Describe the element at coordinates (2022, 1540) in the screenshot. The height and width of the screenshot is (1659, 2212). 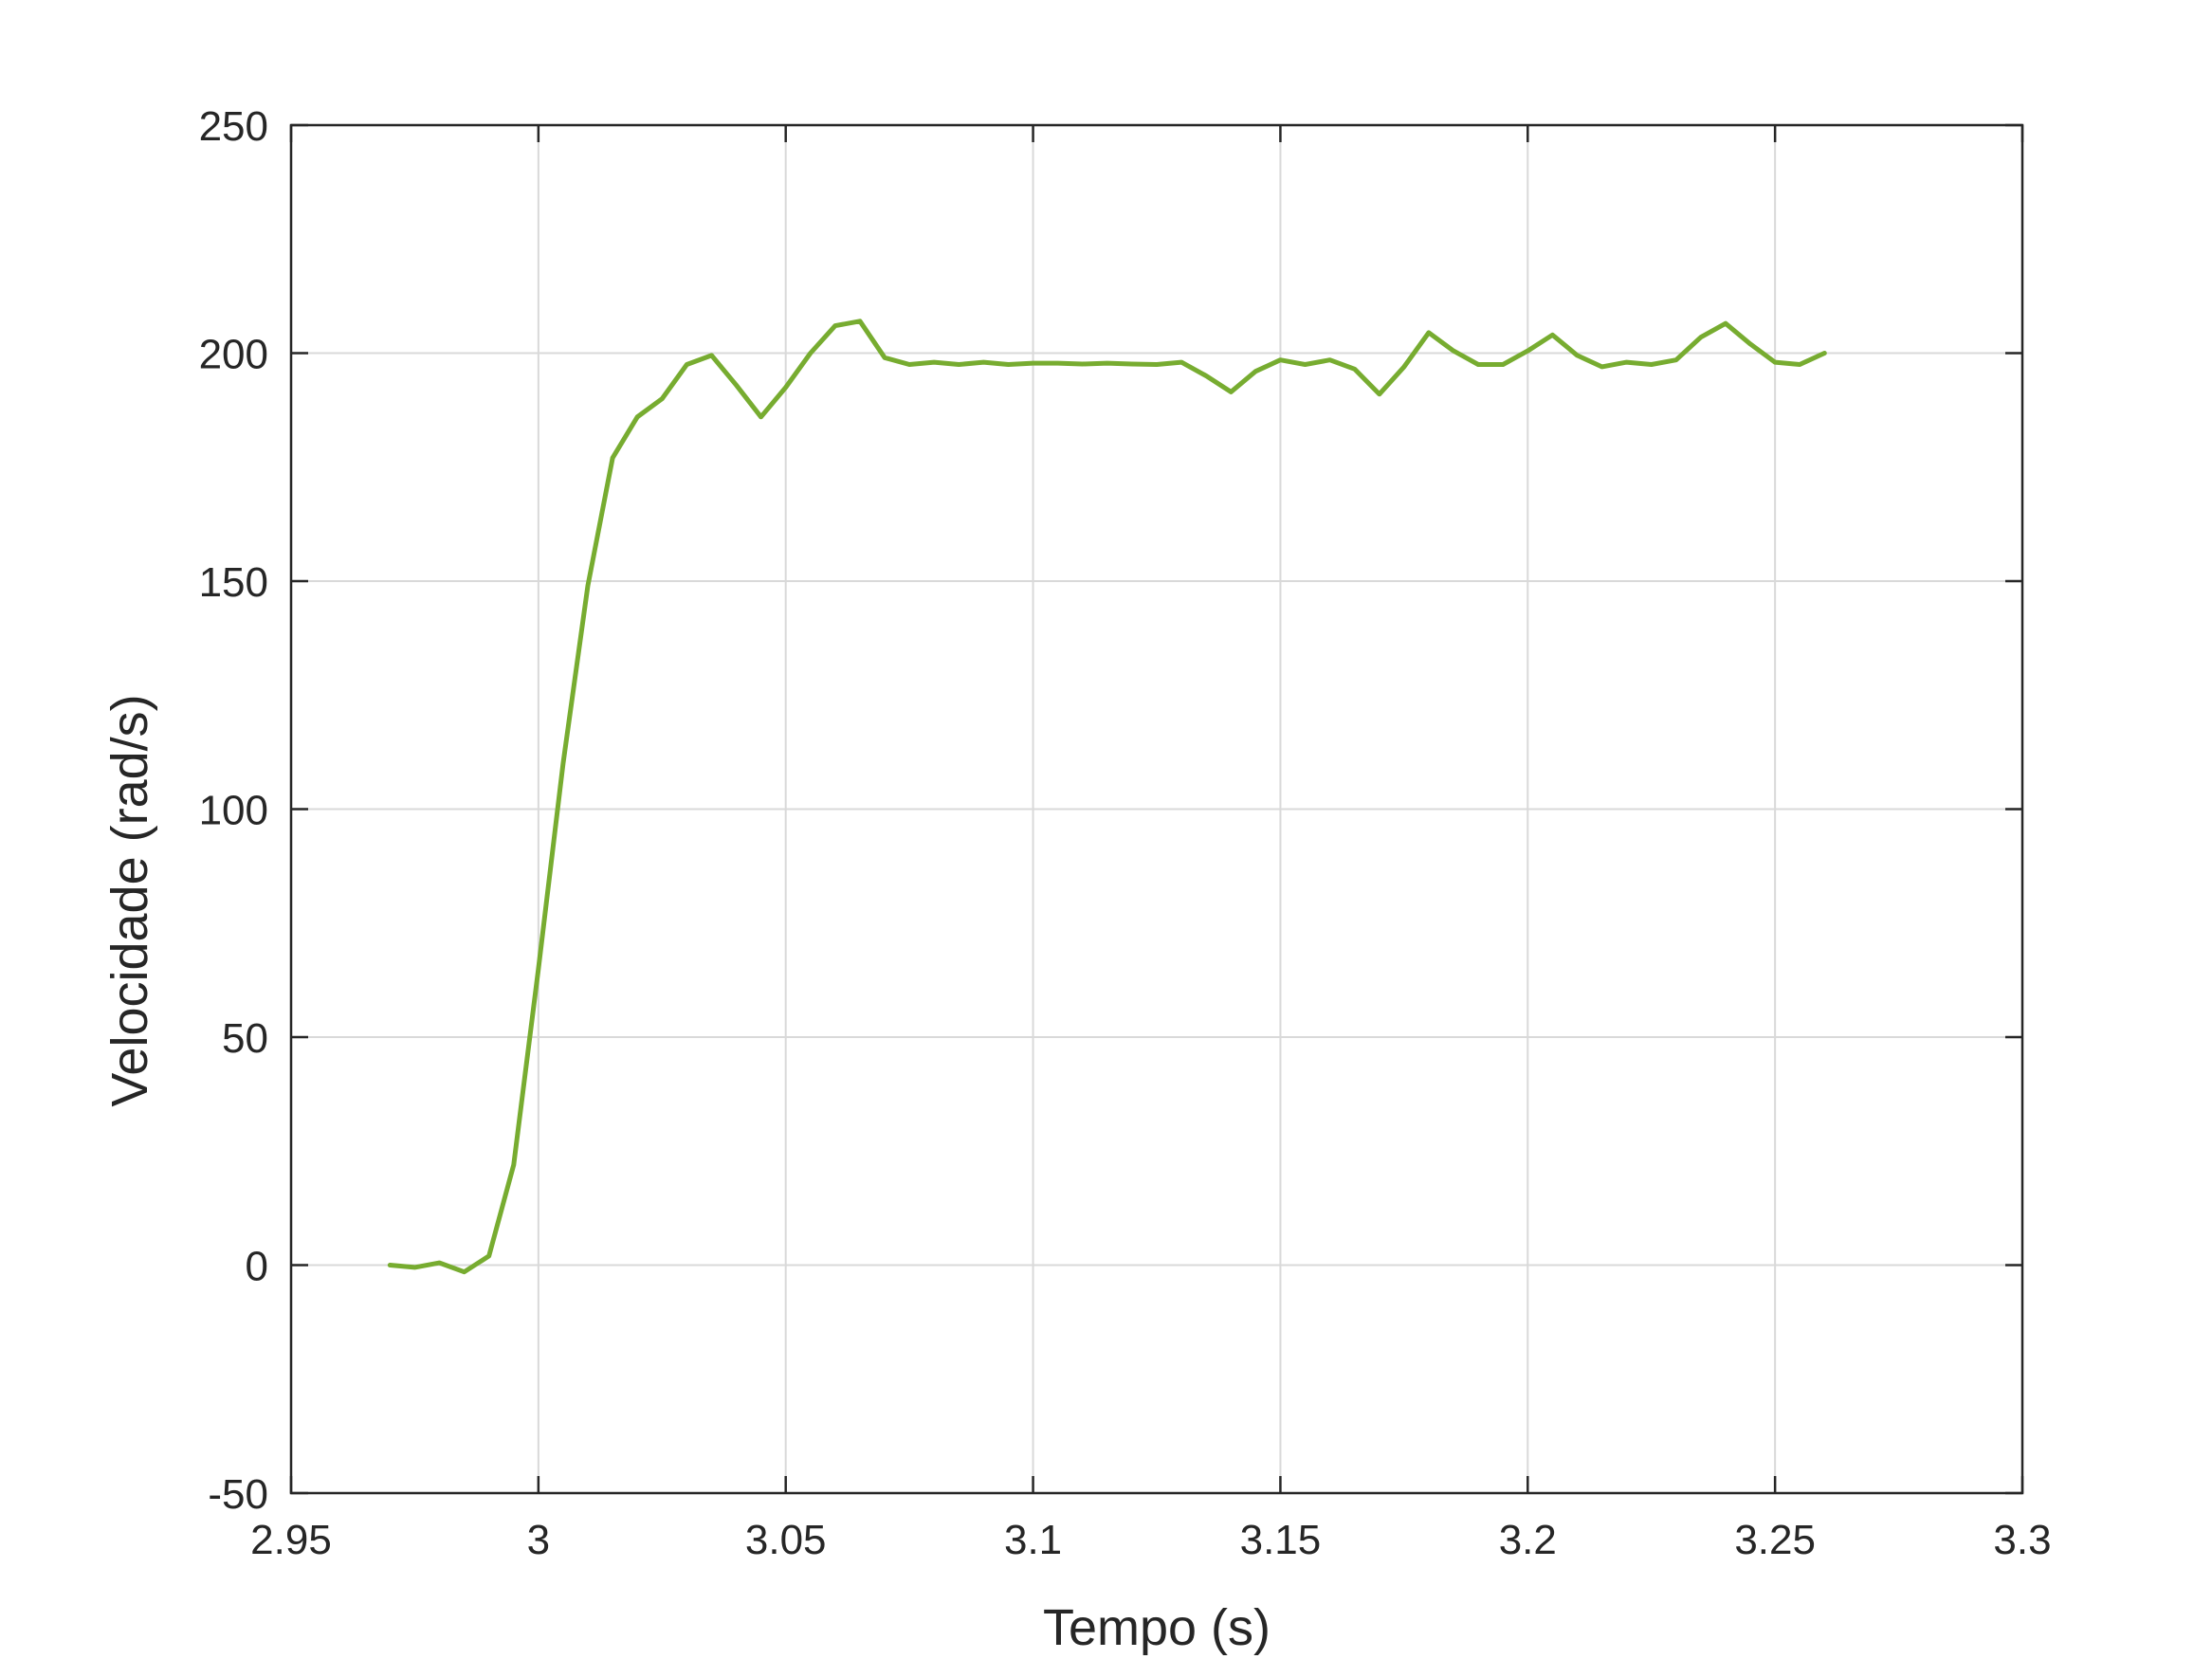
I see `x-tick-label-7: 3.3` at that location.